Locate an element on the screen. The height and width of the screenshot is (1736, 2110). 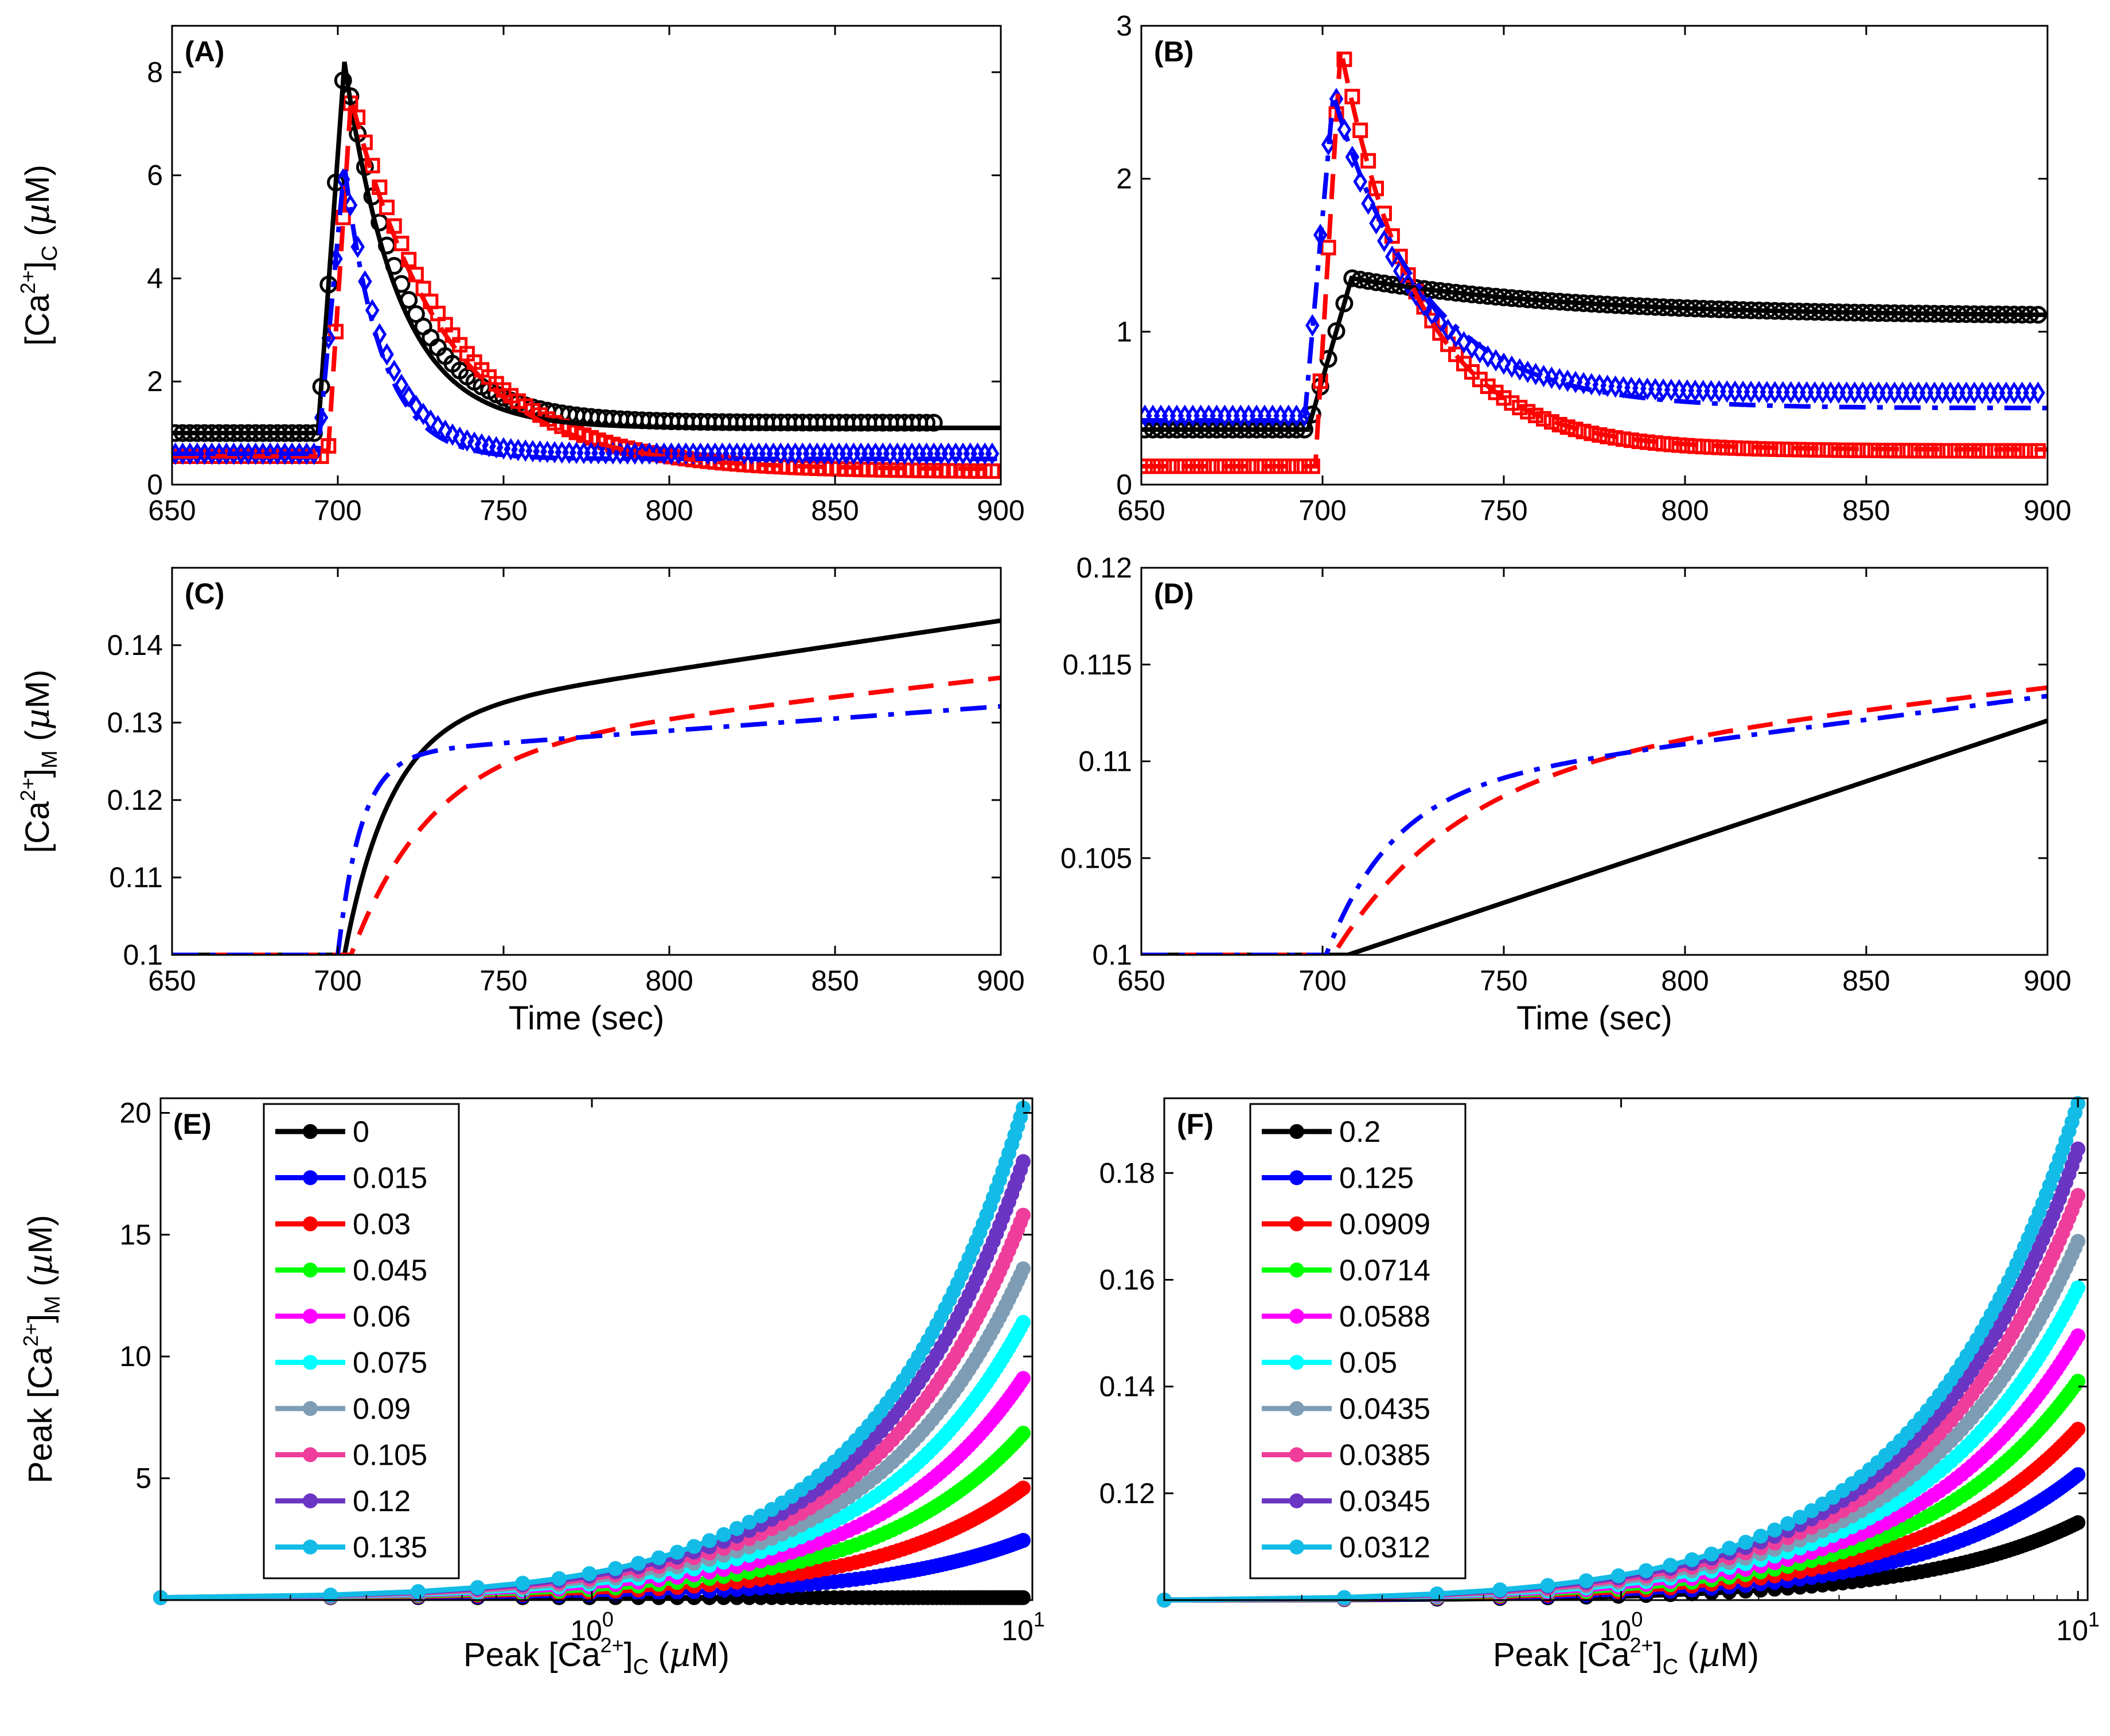
legend-label: 0.0435 is located at coordinates (1384, 1409).